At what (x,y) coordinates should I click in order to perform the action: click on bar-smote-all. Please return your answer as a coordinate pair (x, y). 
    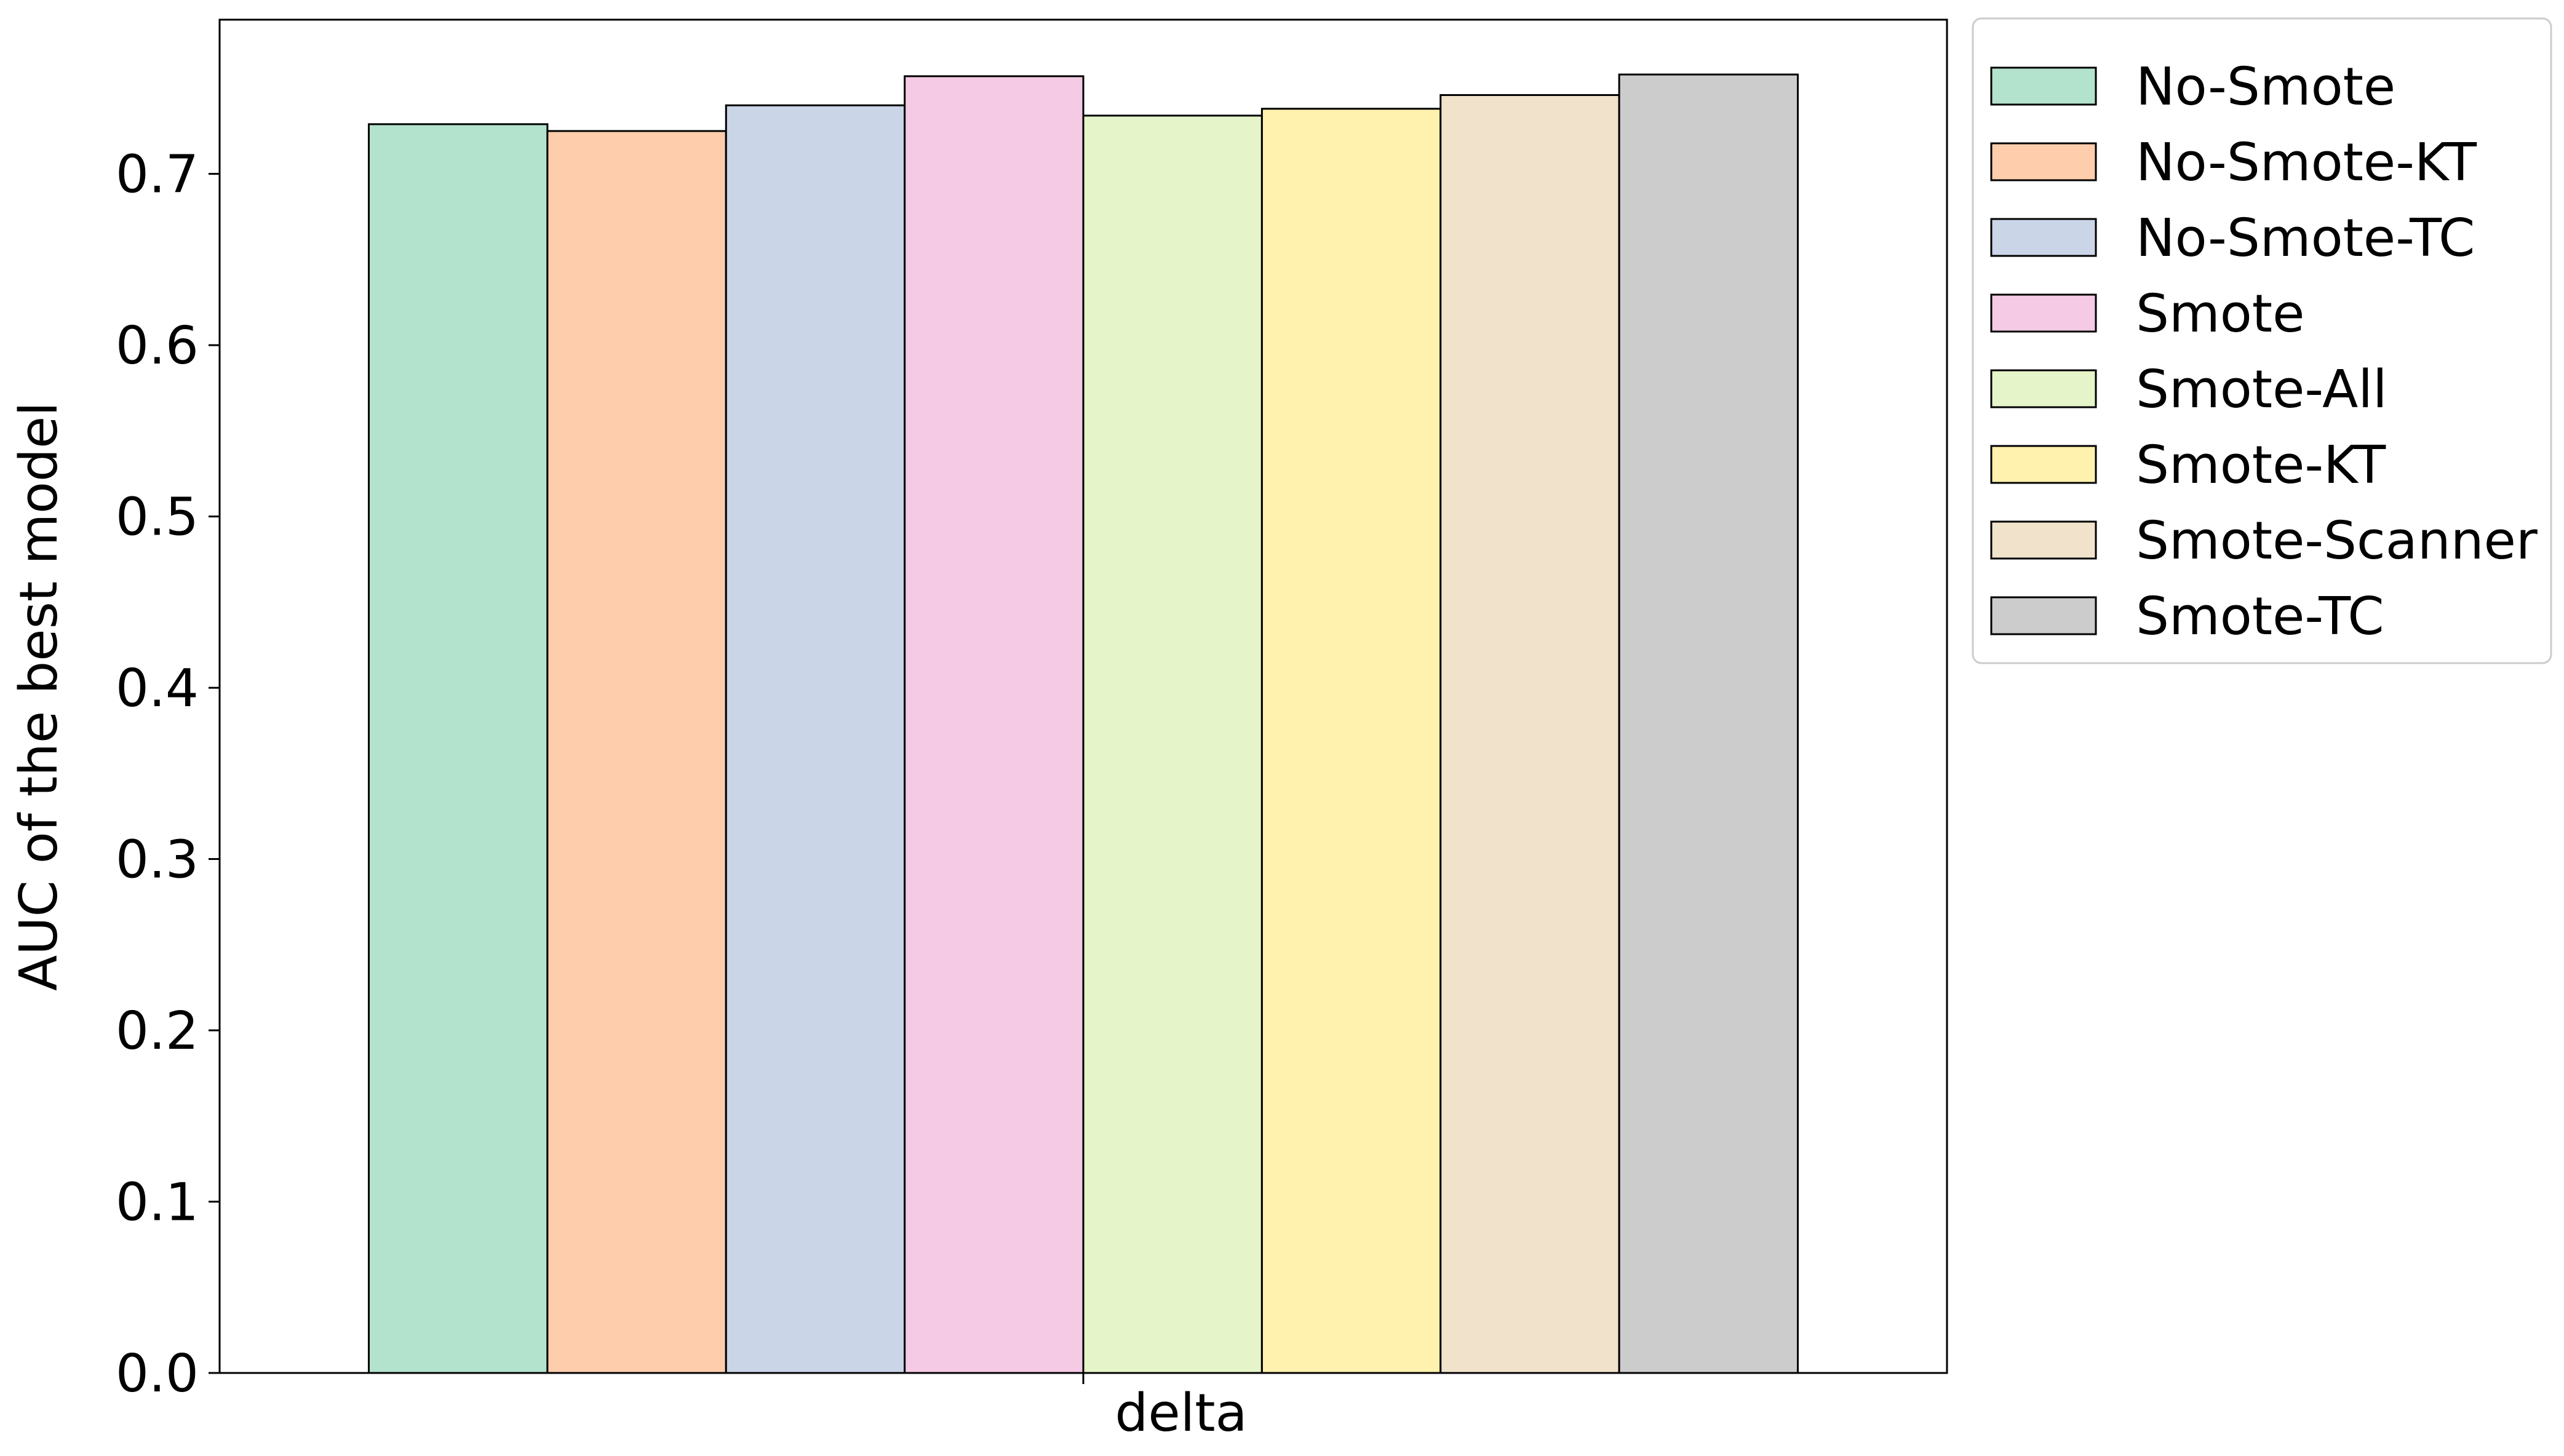
    Looking at the image, I should click on (1172, 744).